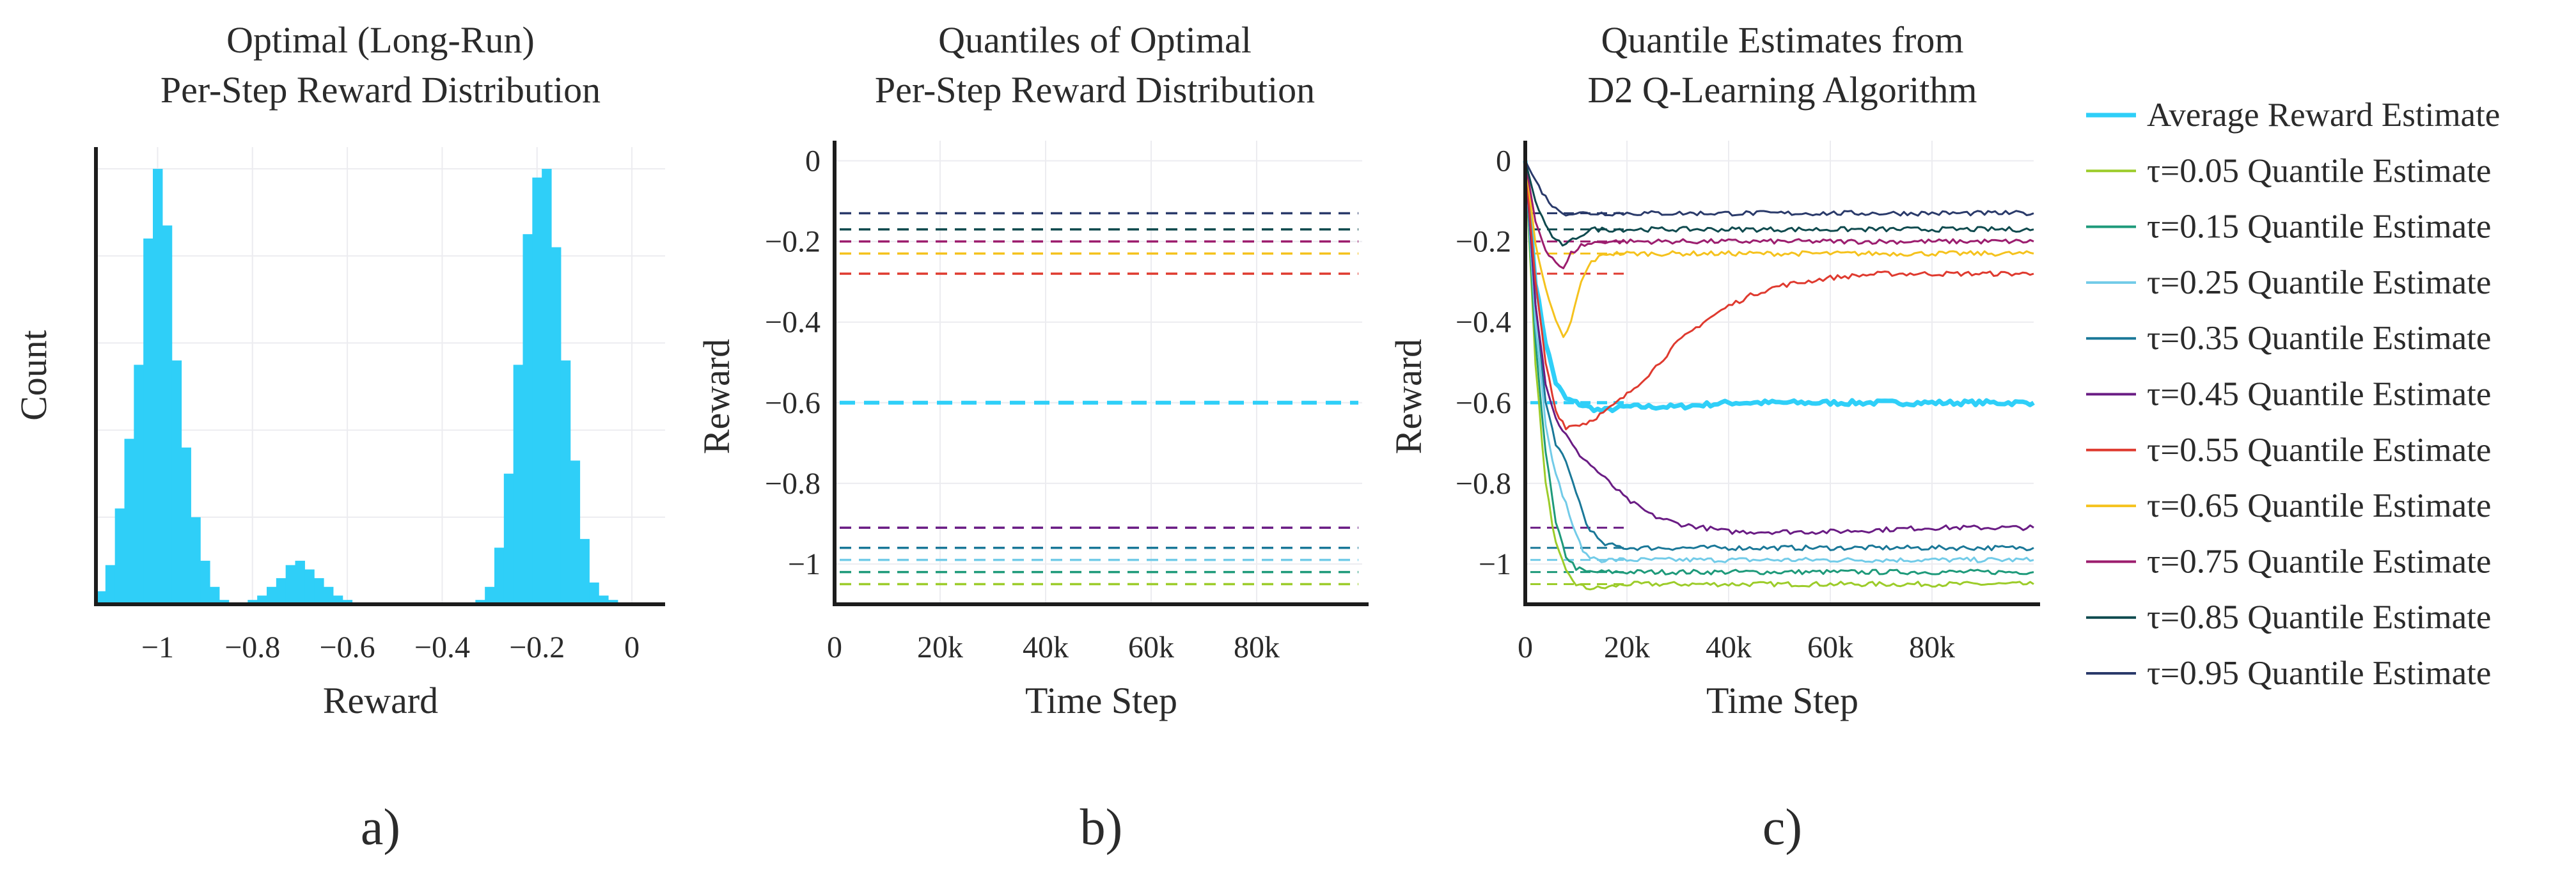 The width and height of the screenshot is (2576, 885). I want to click on panel-c-ytick-label: −0.6, so click(1483, 403).